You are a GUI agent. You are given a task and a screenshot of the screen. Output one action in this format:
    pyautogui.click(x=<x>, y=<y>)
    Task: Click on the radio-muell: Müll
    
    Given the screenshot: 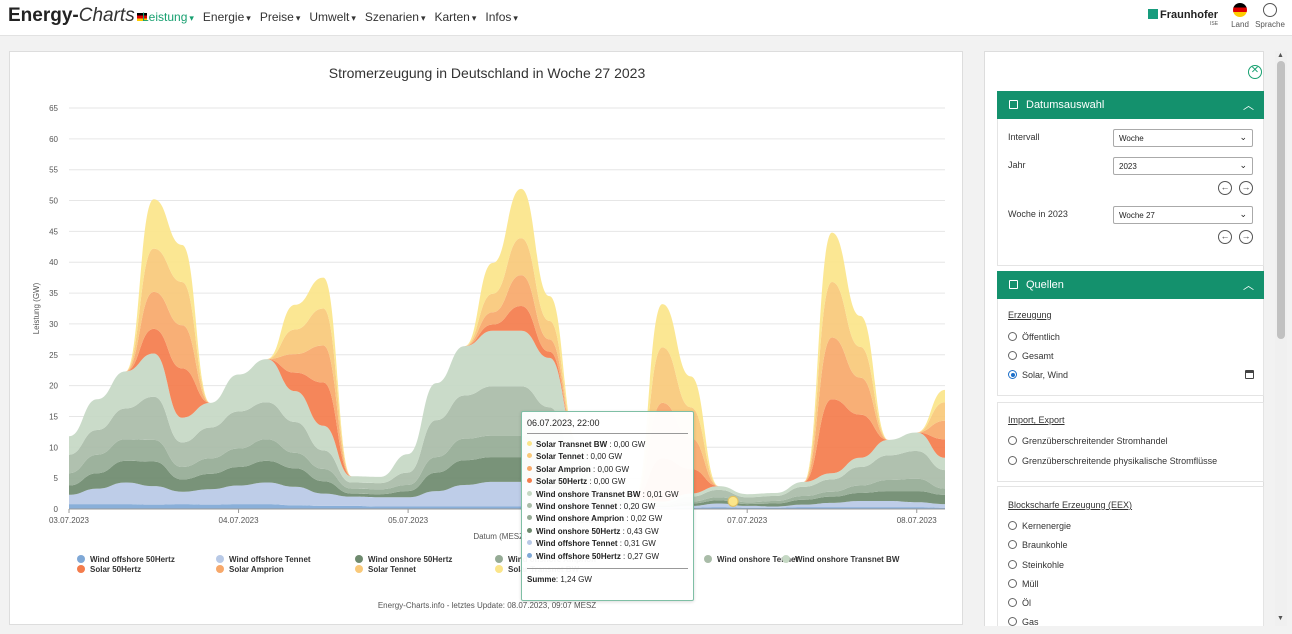 What is the action you would take?
    pyautogui.click(x=1023, y=584)
    